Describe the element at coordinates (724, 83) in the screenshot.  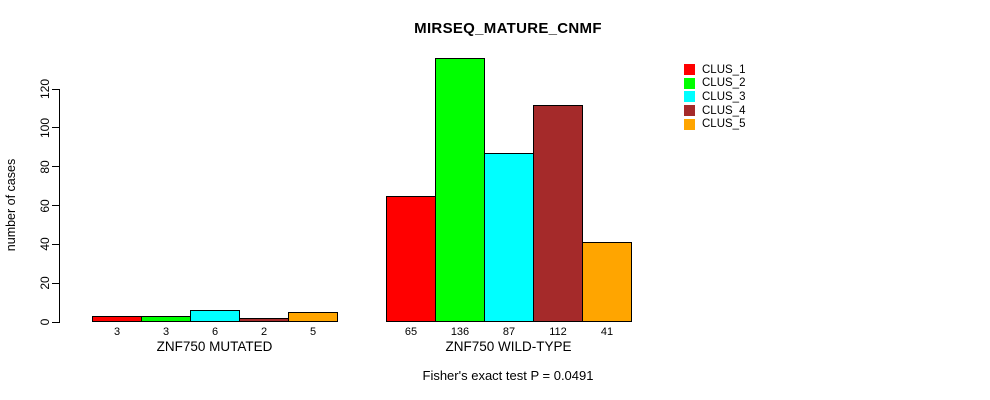
I see `legend-item-label: CLUS_2` at that location.